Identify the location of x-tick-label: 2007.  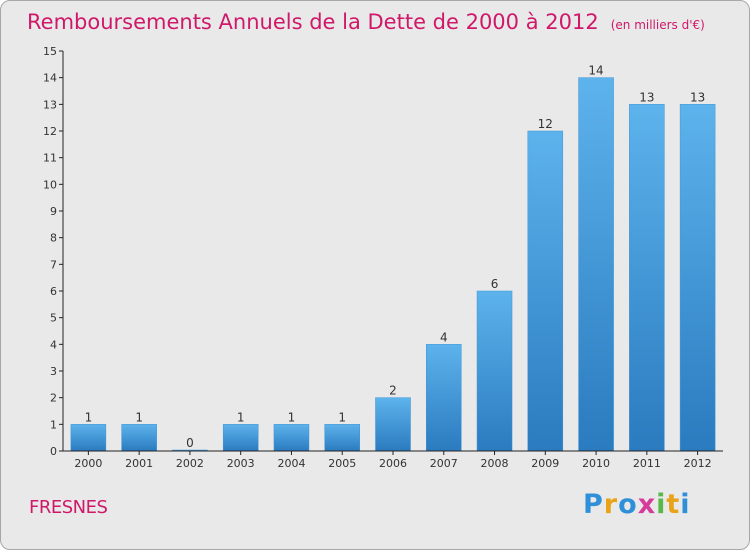
(444, 463).